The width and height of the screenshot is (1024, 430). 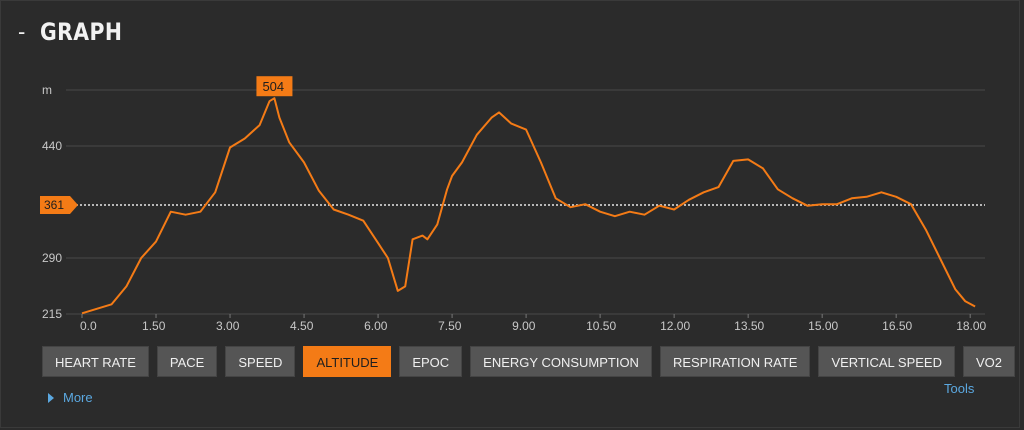 What do you see at coordinates (88, 326) in the screenshot?
I see `x-tick-label: 0.0` at bounding box center [88, 326].